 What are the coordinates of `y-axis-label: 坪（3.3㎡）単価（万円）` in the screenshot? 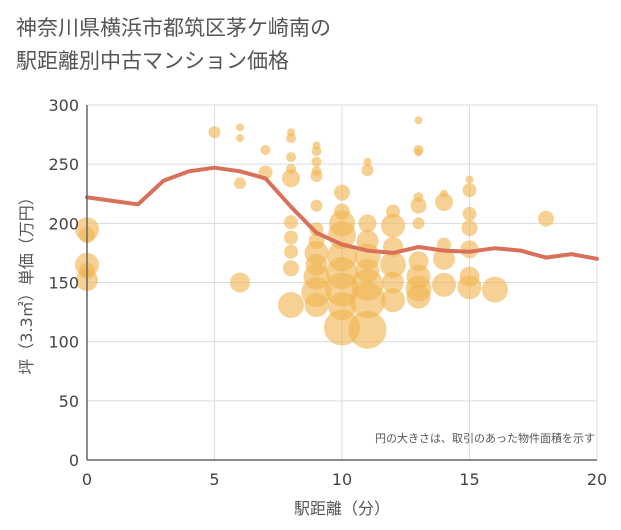 It's located at (26, 281).